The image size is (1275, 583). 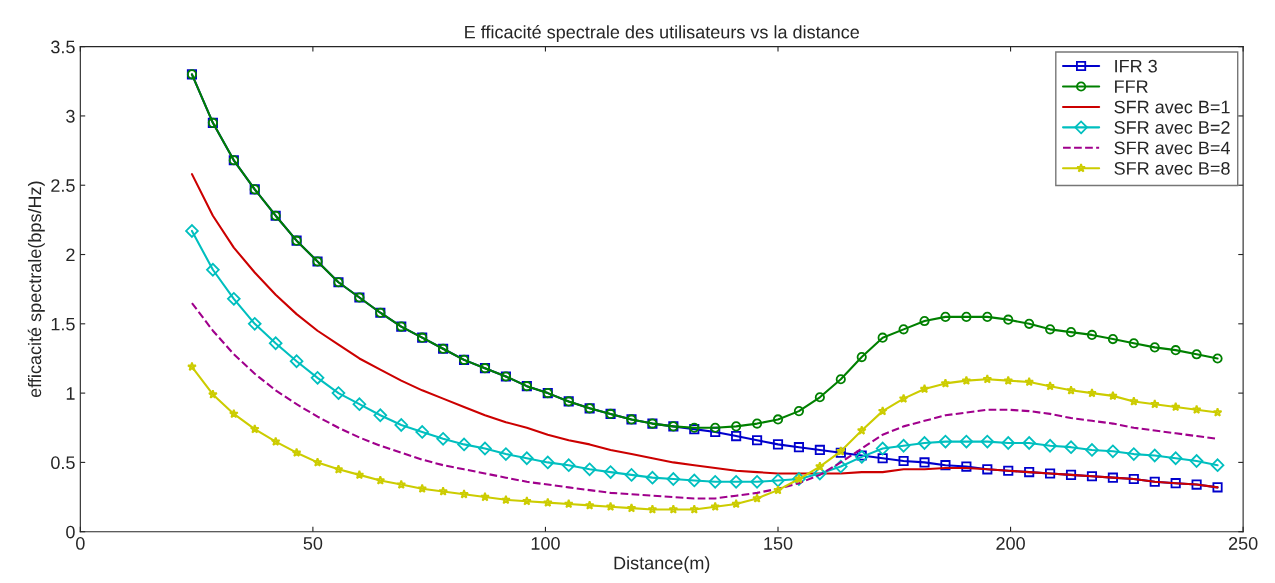 What do you see at coordinates (63, 47) in the screenshot?
I see `y-tick-label: 3.5` at bounding box center [63, 47].